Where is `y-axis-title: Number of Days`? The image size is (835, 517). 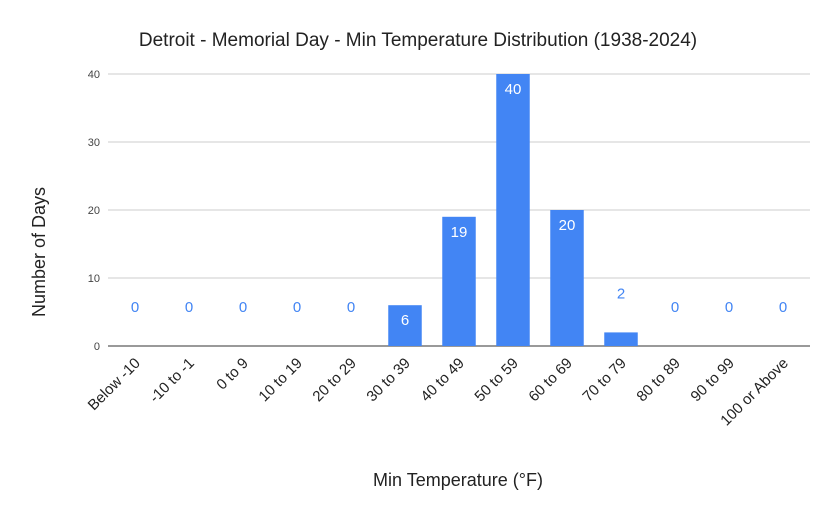 y-axis-title: Number of Days is located at coordinates (39, 252).